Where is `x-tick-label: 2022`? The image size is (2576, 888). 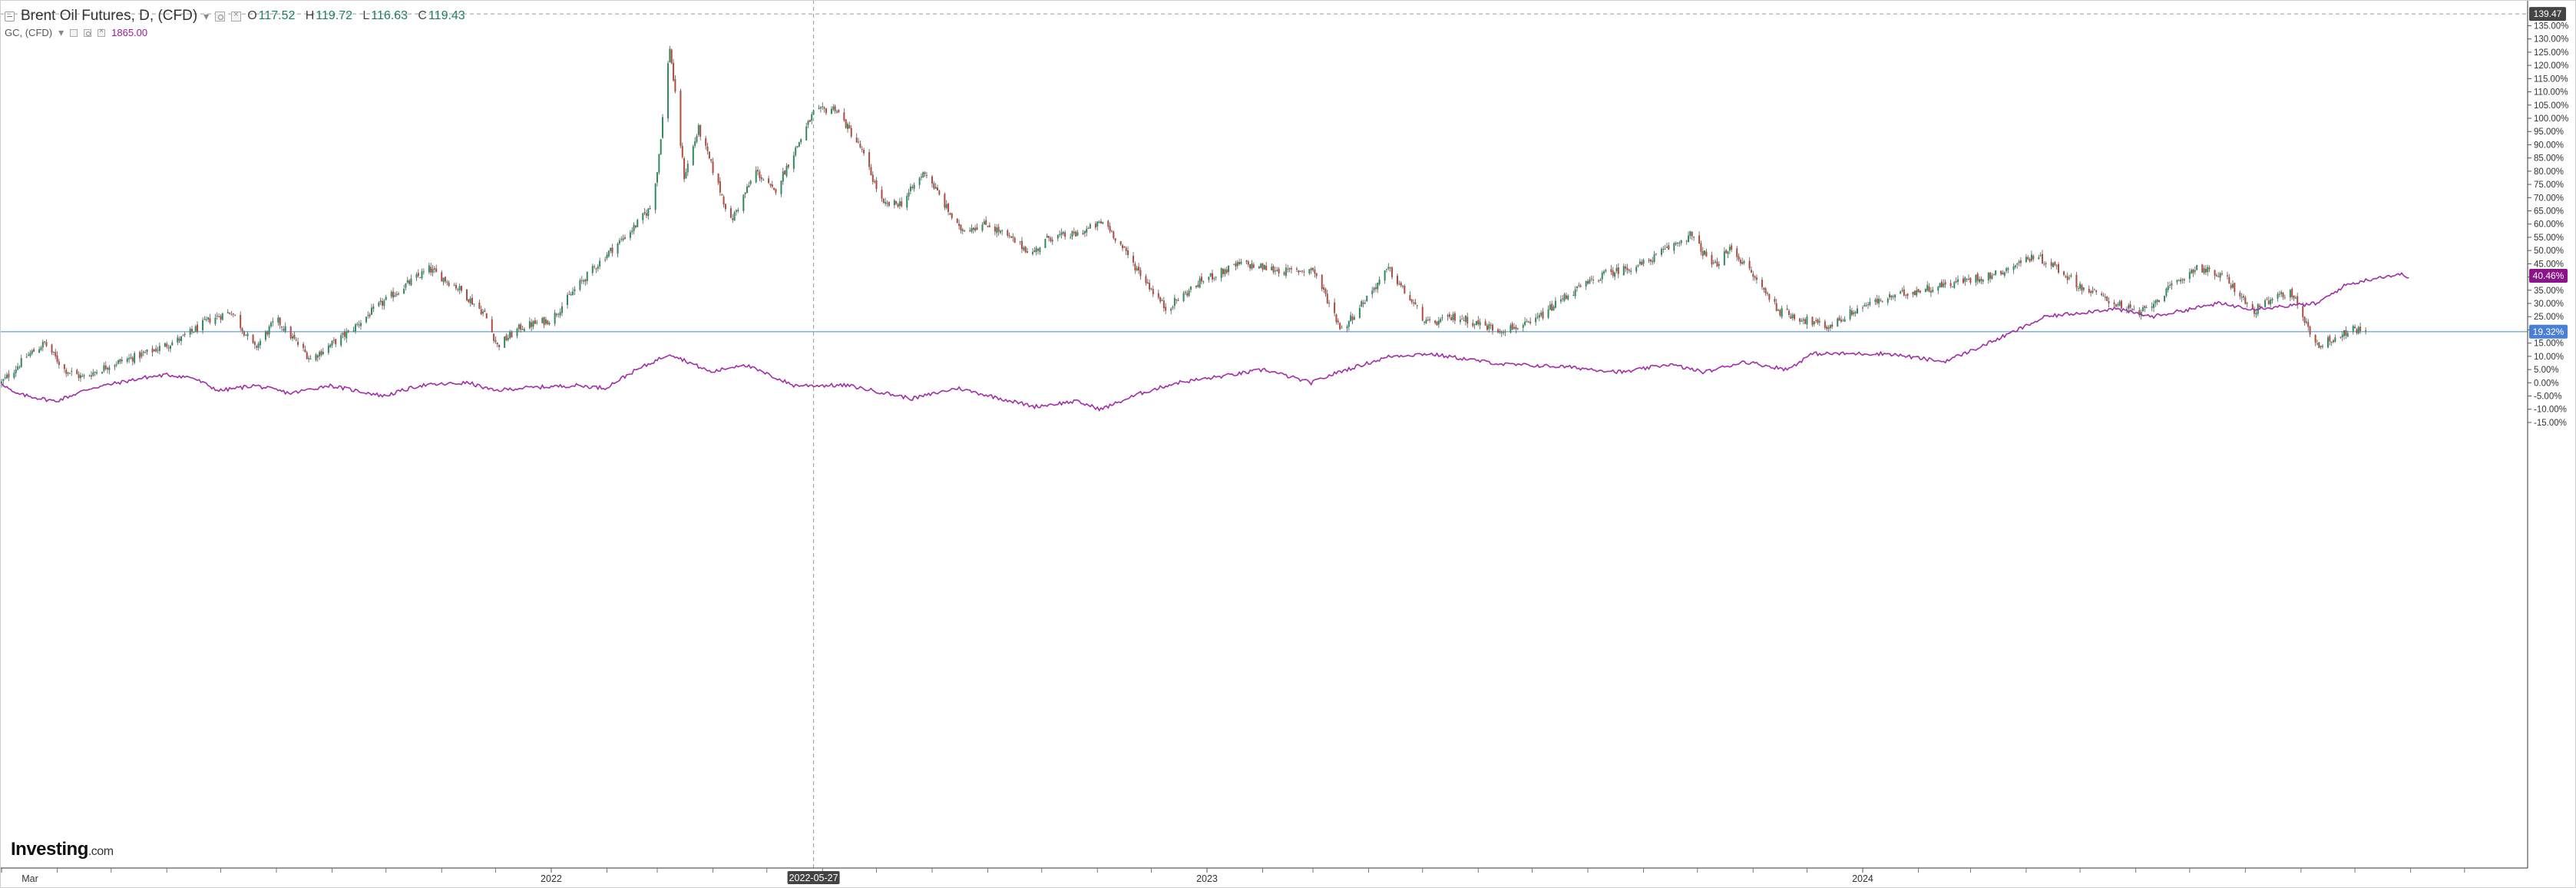
x-tick-label: 2022 is located at coordinates (551, 879).